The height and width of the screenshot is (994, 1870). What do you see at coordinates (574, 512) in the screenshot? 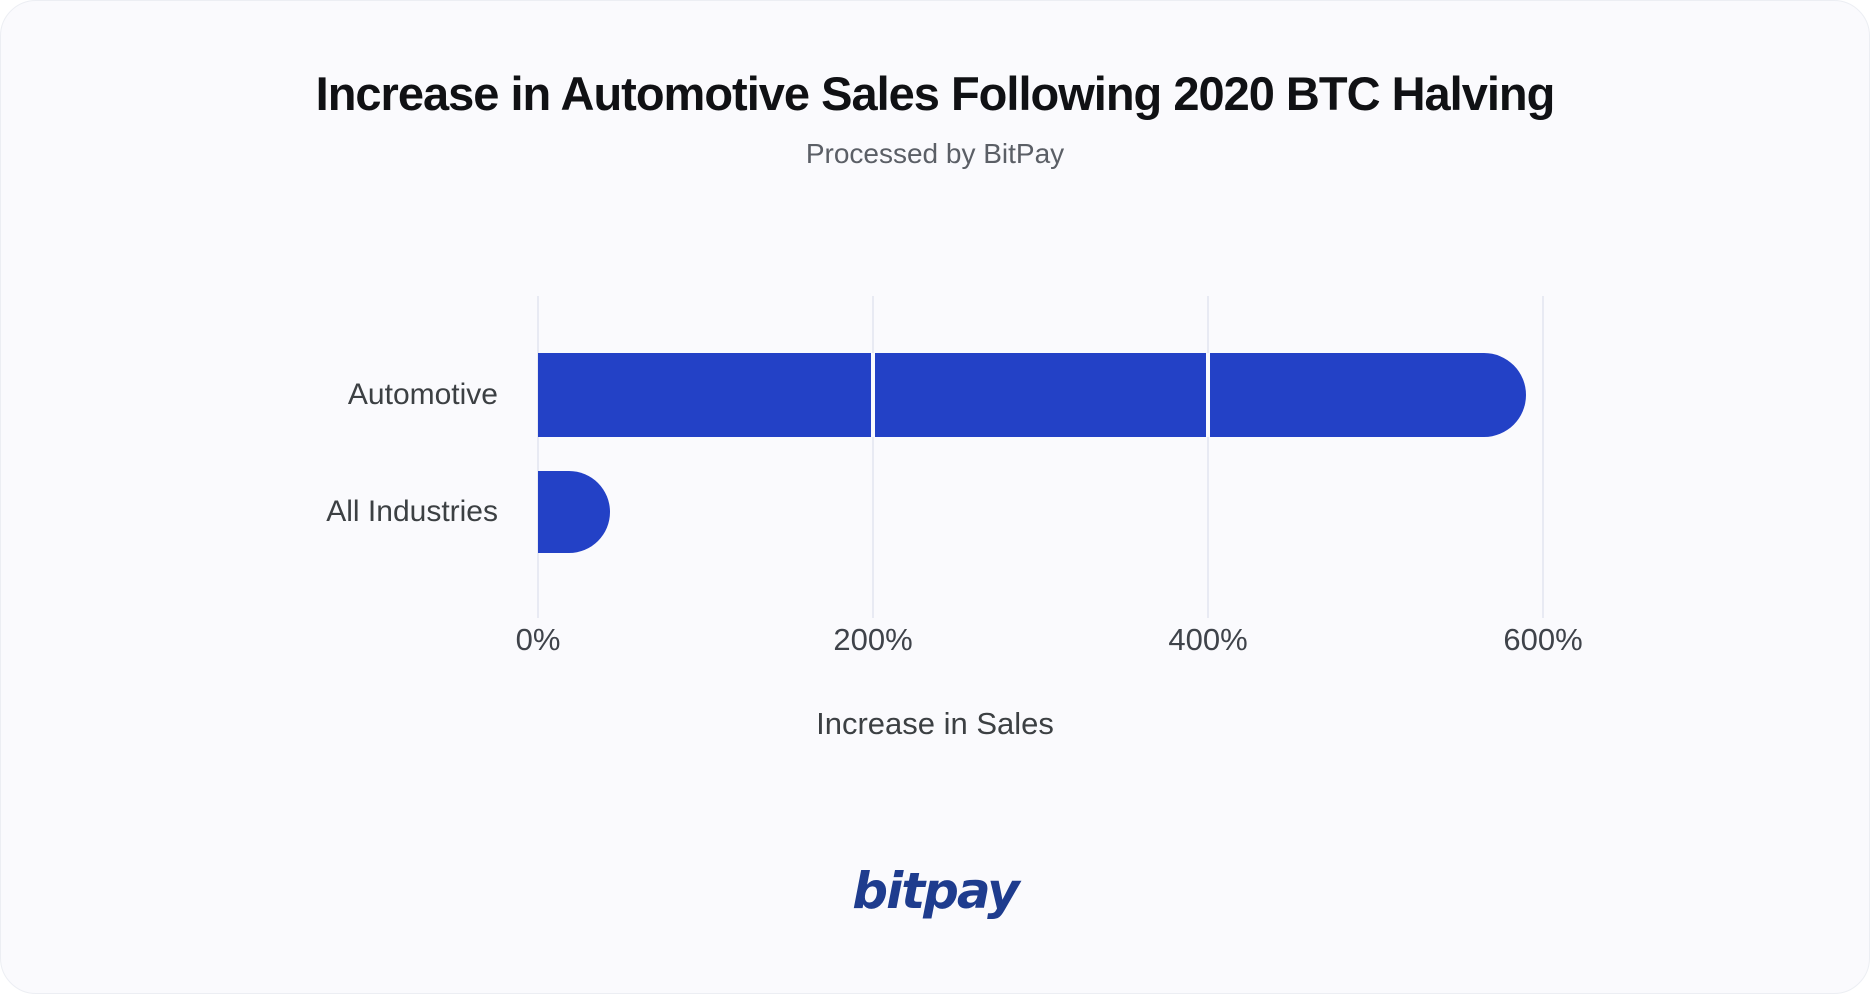
I see `bar-all-industries` at bounding box center [574, 512].